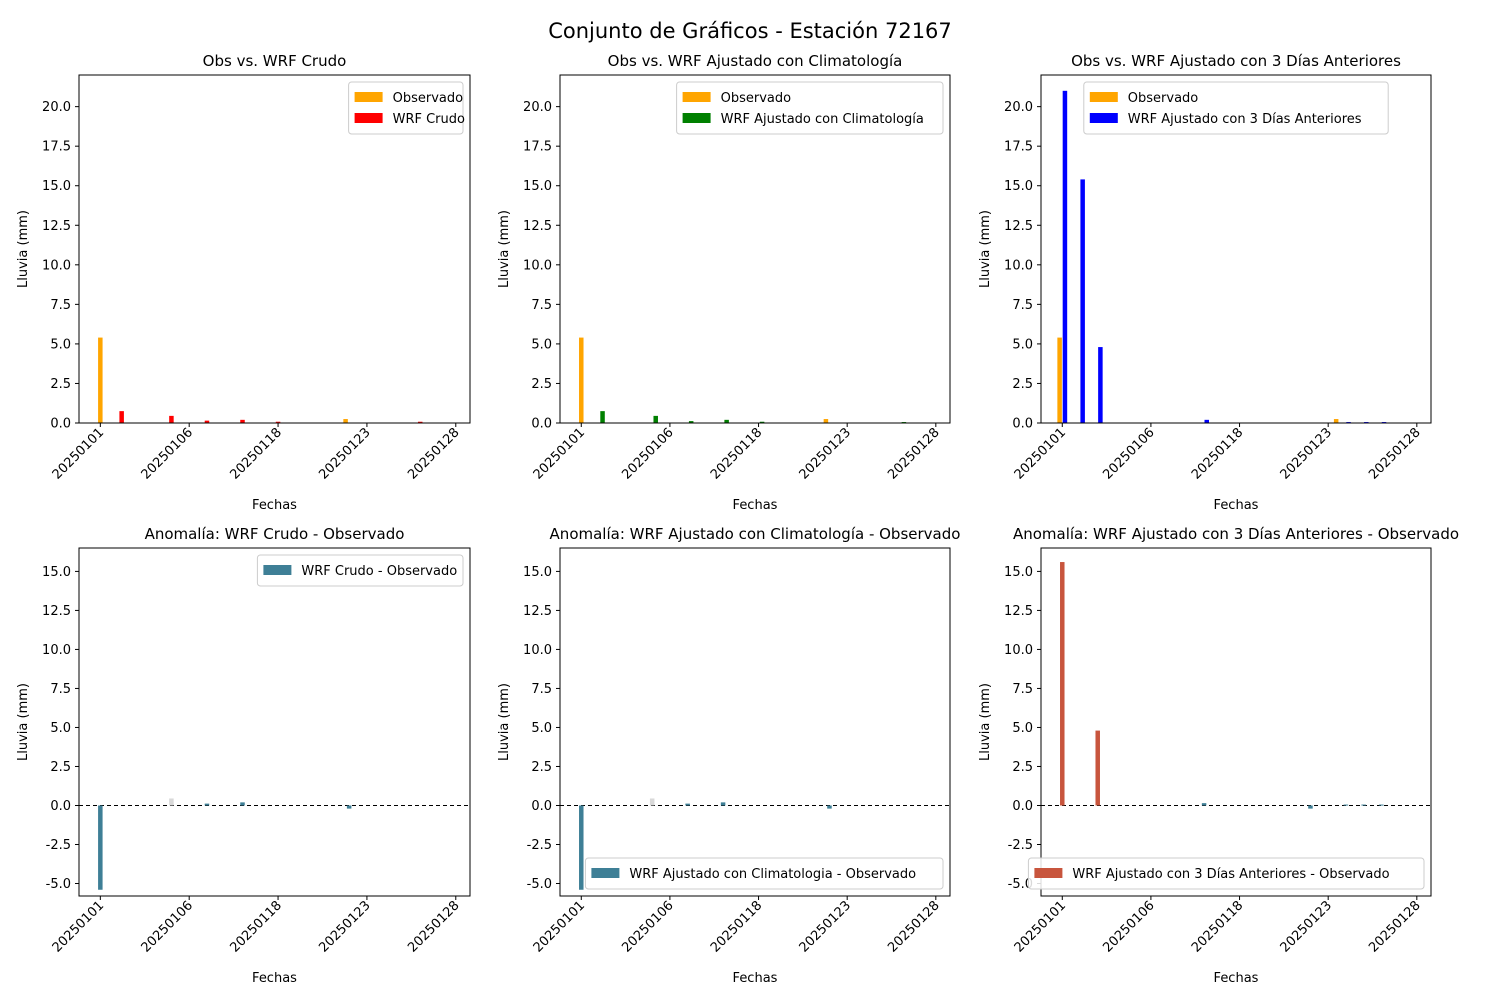  I want to click on legend: Observado WRF Crudo, so click(406, 108).